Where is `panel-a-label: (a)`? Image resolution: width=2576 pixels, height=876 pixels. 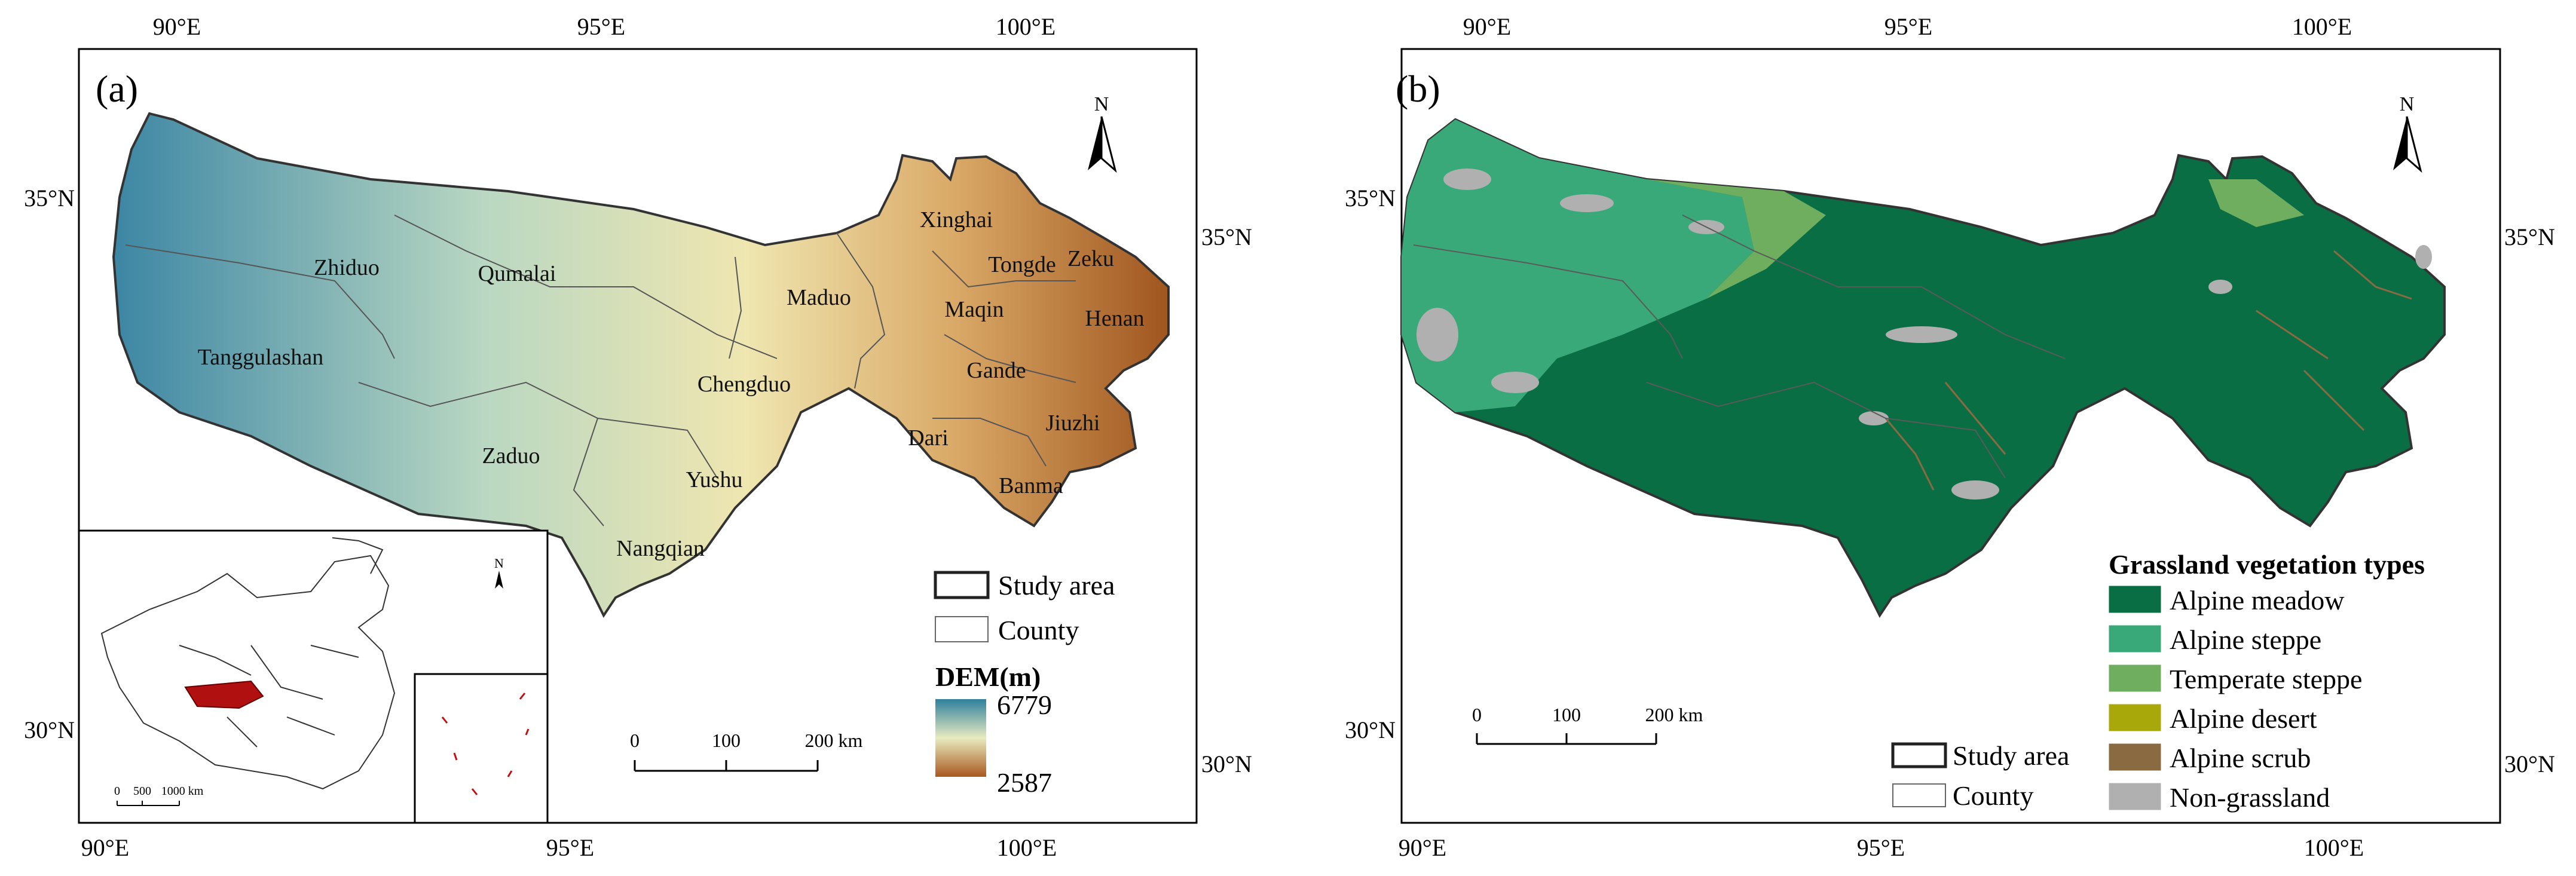 panel-a-label: (a) is located at coordinates (117, 89).